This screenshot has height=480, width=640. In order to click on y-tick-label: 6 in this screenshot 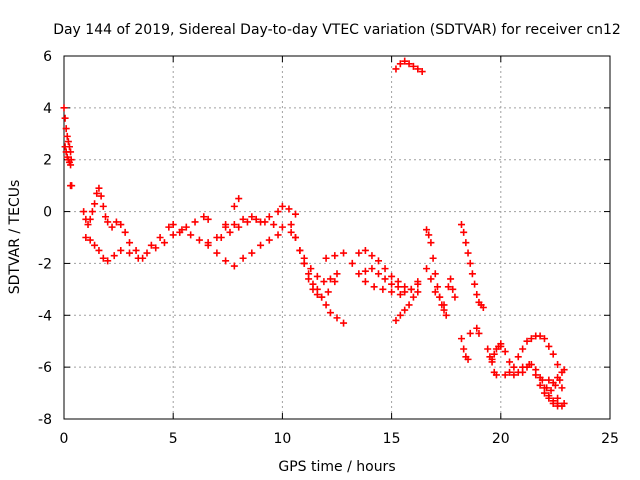, I will do `click(47, 57)`.